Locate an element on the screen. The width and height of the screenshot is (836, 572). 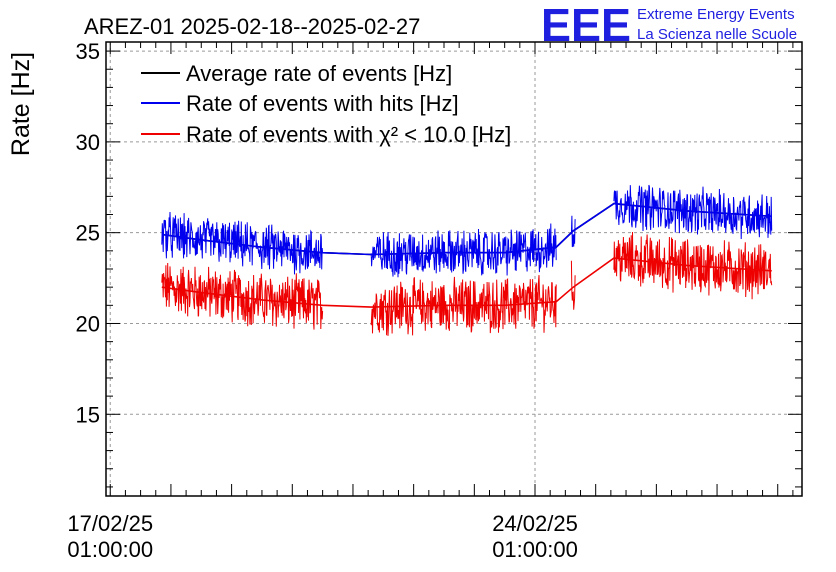
y-tick-label: 15 is located at coordinates (88, 414).